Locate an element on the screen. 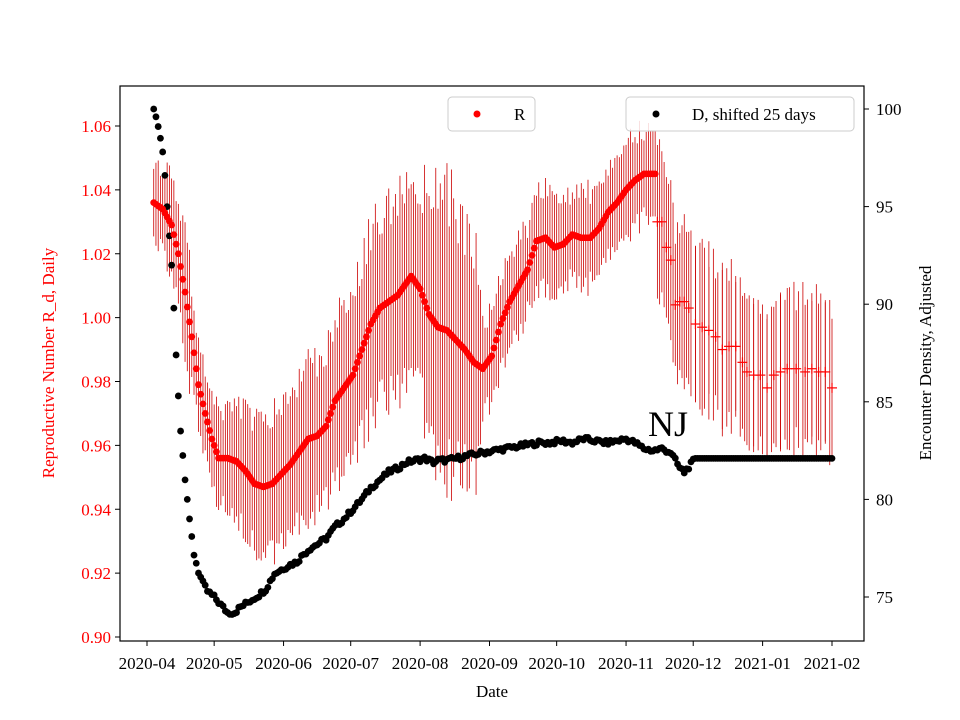 The height and width of the screenshot is (720, 960). y-right-tick-label: 95 is located at coordinates (884, 207).